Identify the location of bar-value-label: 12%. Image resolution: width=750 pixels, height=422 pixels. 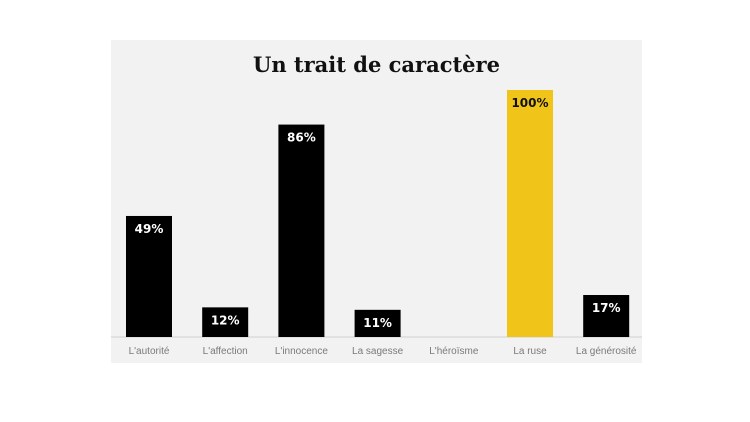
(225, 320).